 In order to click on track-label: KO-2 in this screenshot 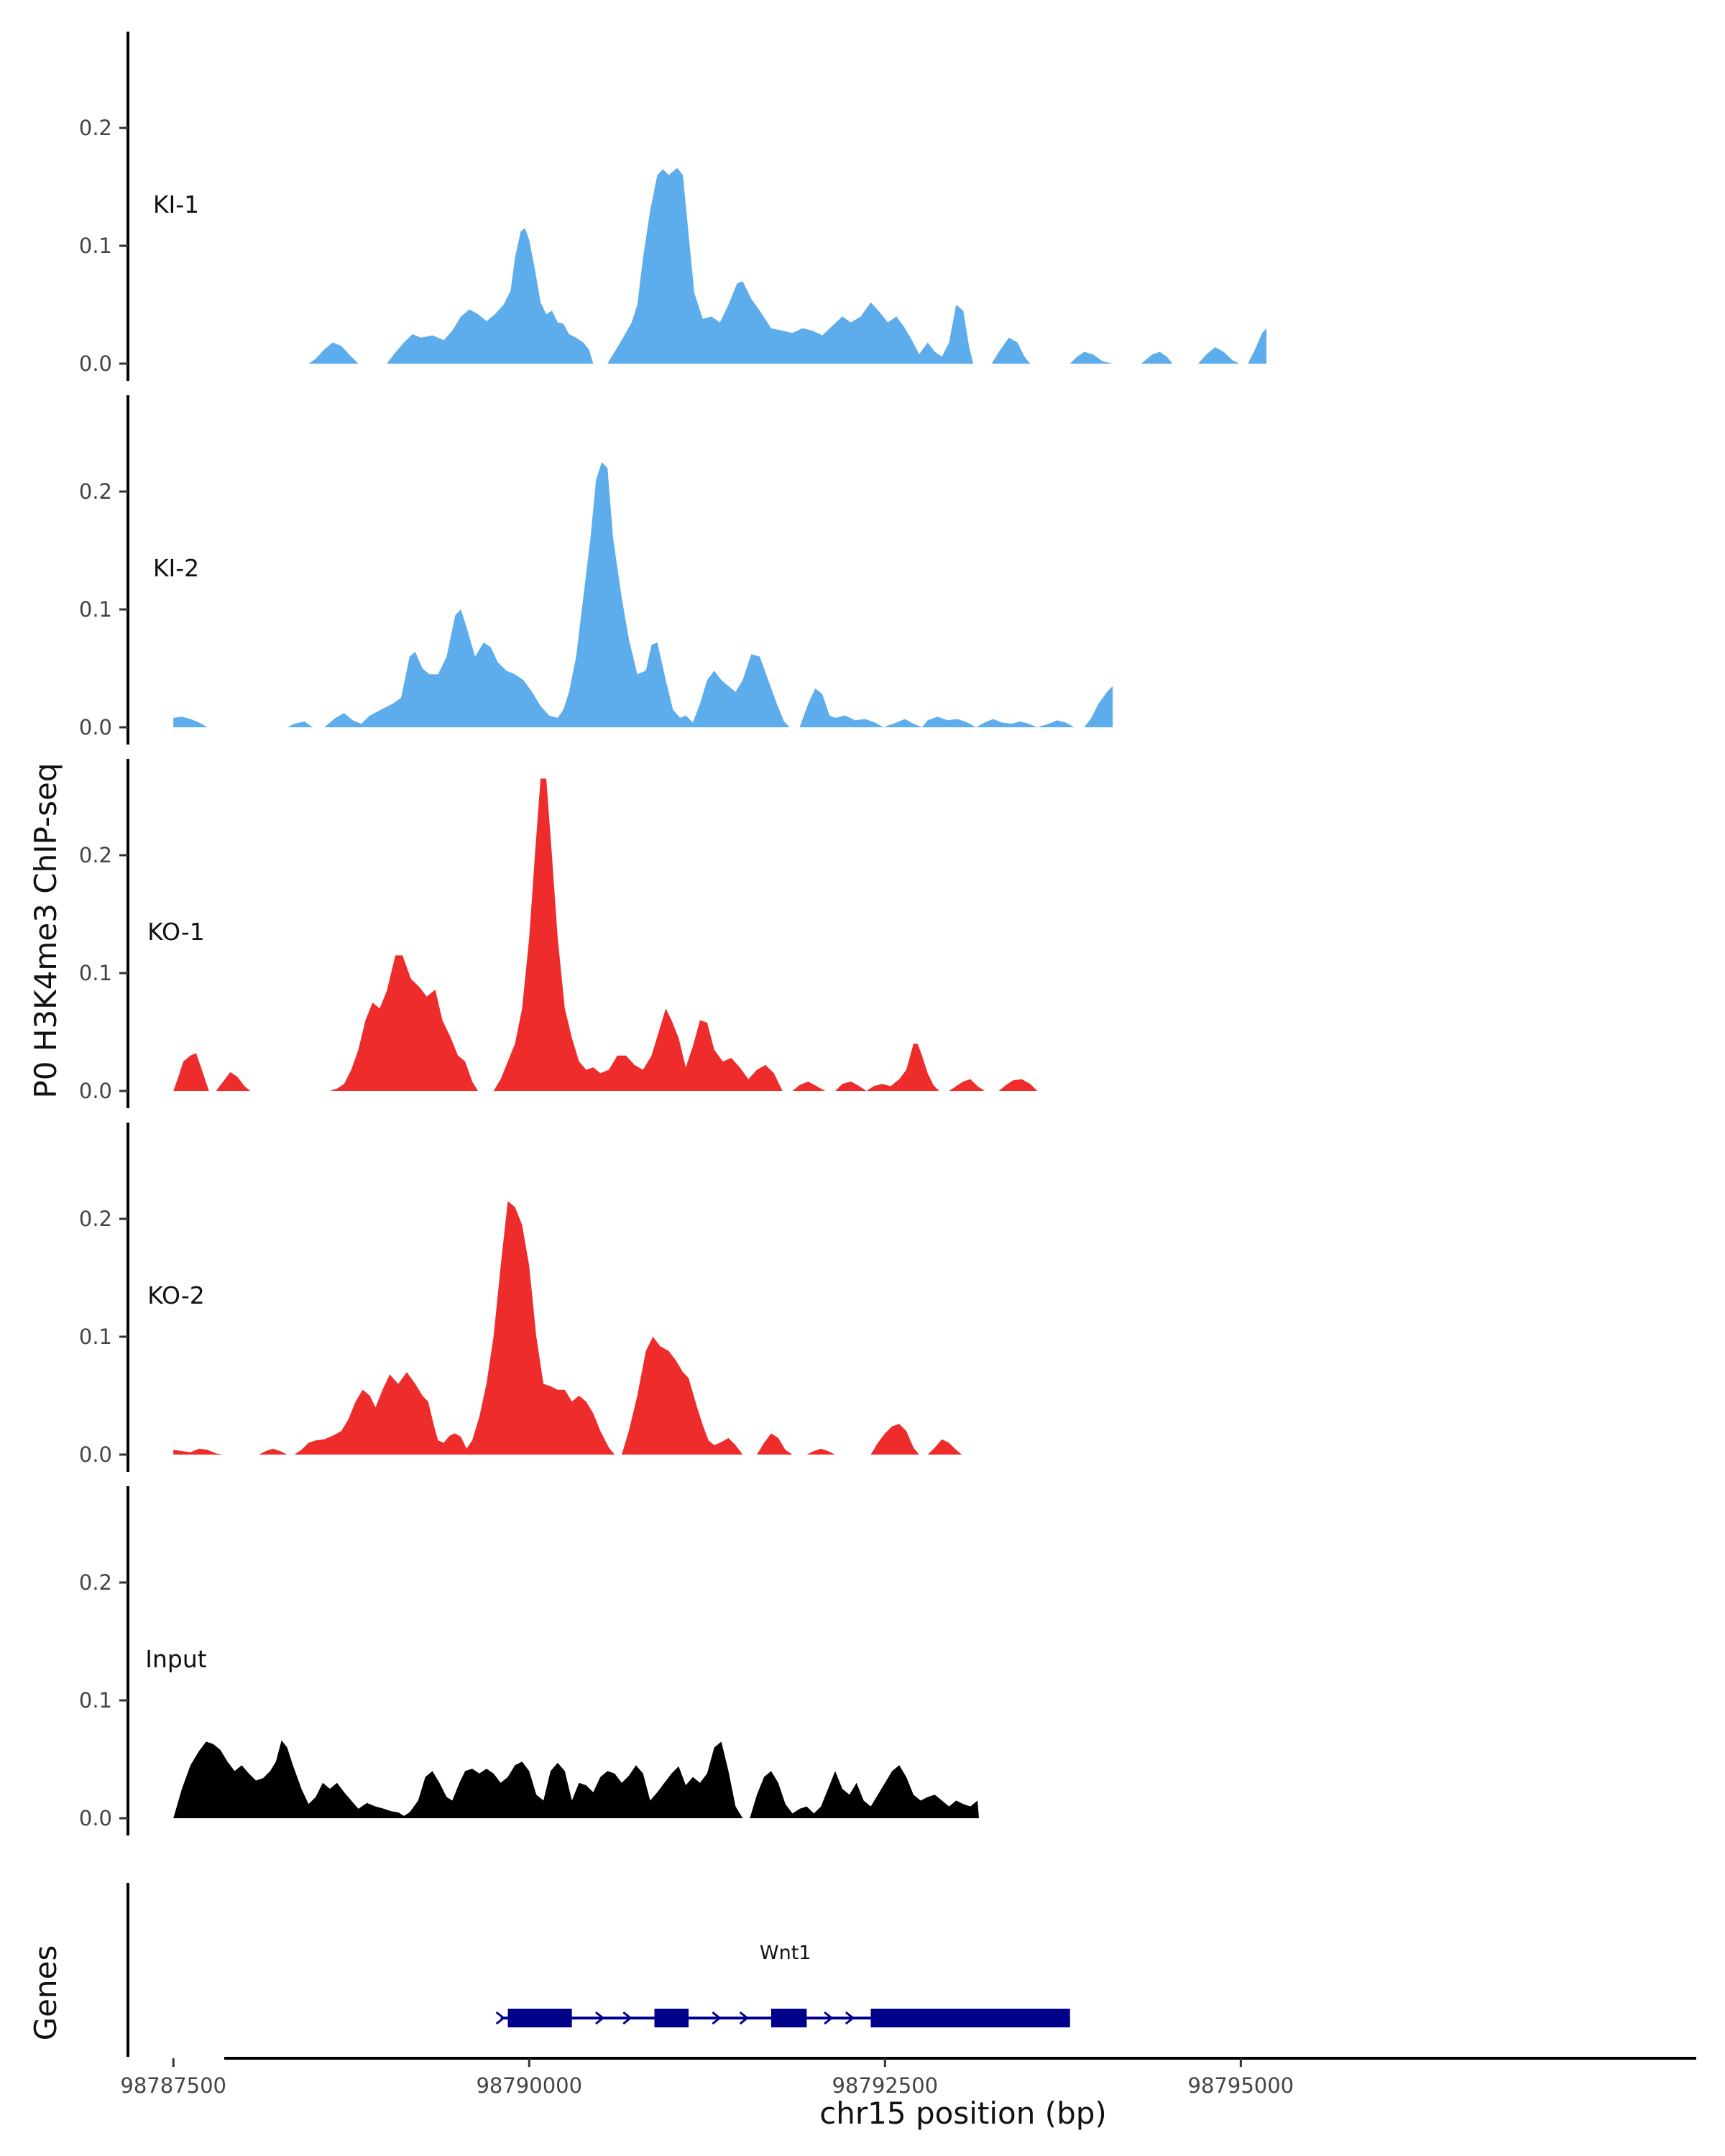, I will do `click(176, 1295)`.